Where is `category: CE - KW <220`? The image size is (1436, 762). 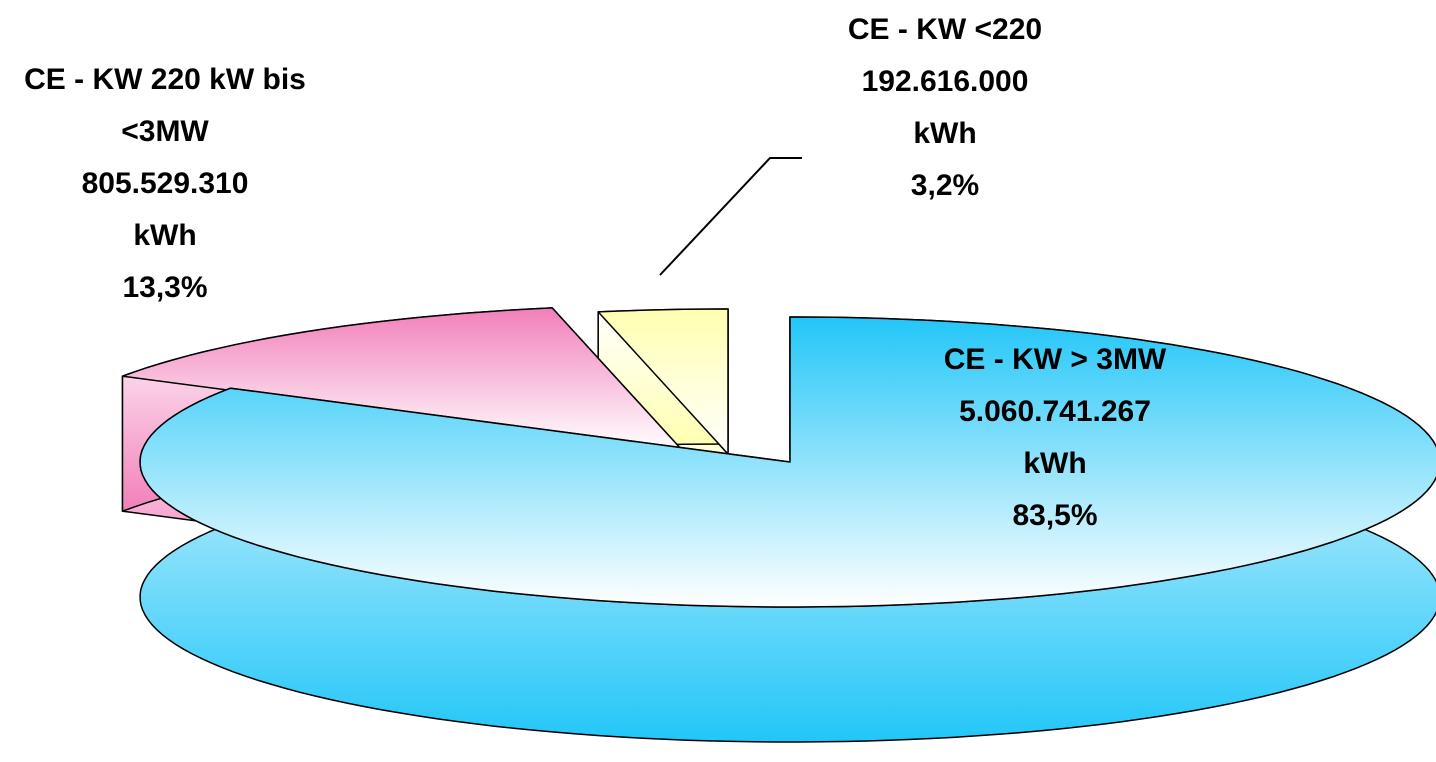 category: CE - KW <220 is located at coordinates (945, 29).